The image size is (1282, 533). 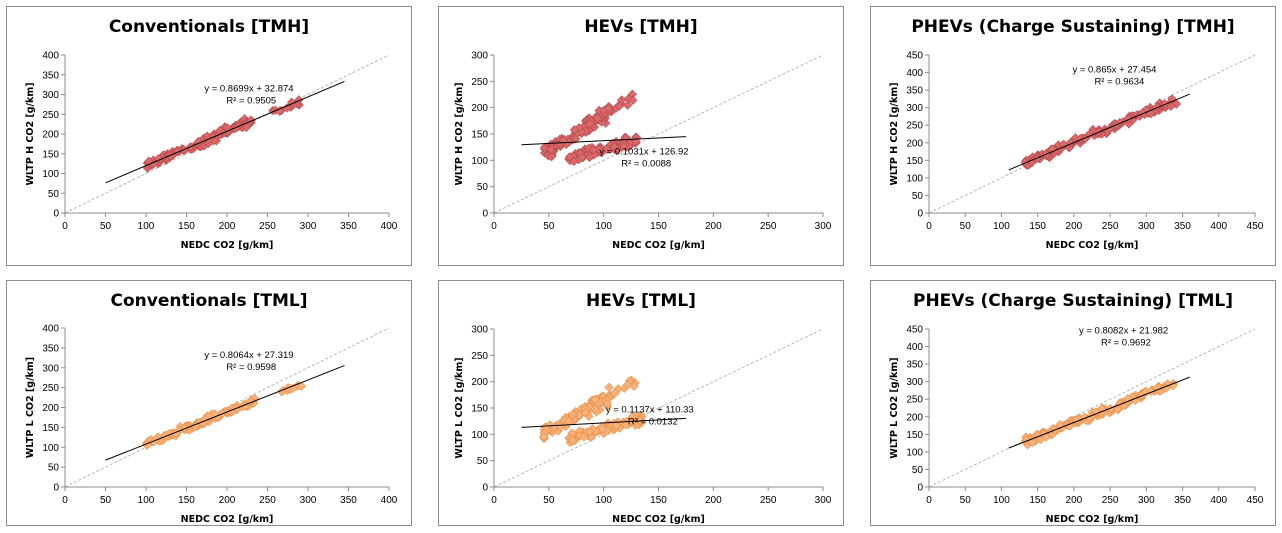 I want to click on trendline-r2: R² = 0.9634, so click(x=1119, y=81).